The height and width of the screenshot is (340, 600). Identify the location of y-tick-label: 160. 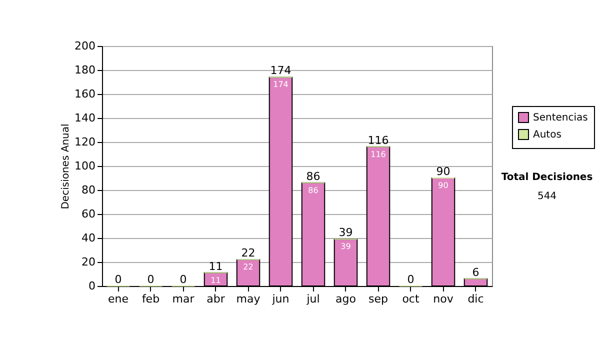
(85, 94).